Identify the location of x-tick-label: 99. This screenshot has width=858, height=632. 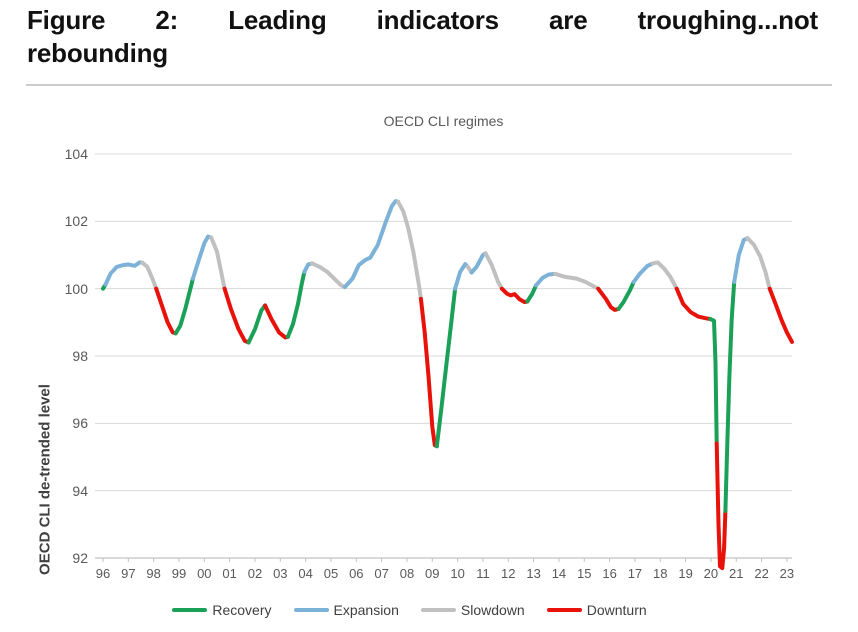
(179, 573).